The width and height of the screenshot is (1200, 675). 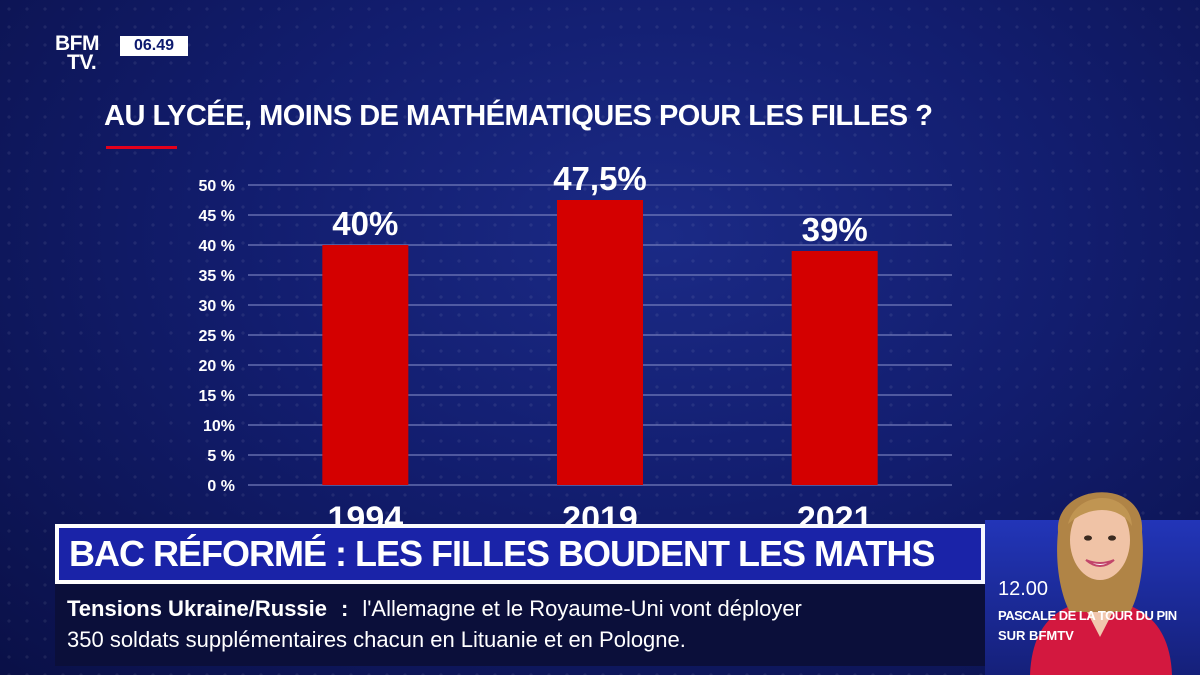 What do you see at coordinates (219, 426) in the screenshot?
I see `y-tick-label: 10%` at bounding box center [219, 426].